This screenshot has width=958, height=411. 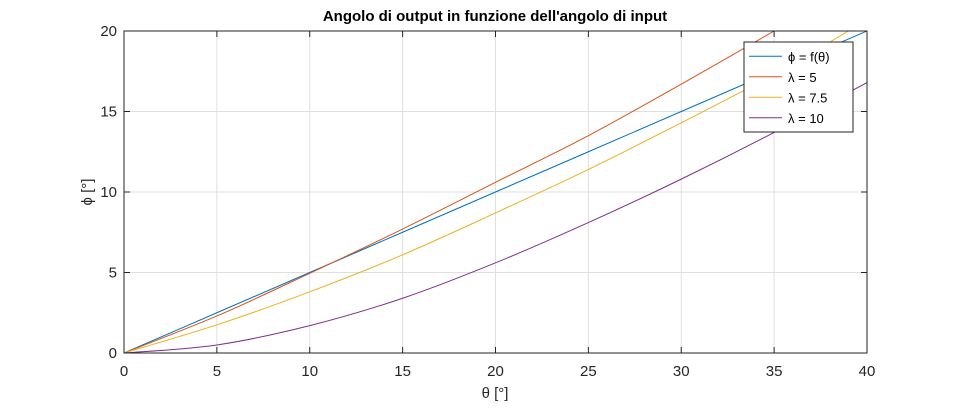 What do you see at coordinates (108, 112) in the screenshot?
I see `y-tick-label: 15` at bounding box center [108, 112].